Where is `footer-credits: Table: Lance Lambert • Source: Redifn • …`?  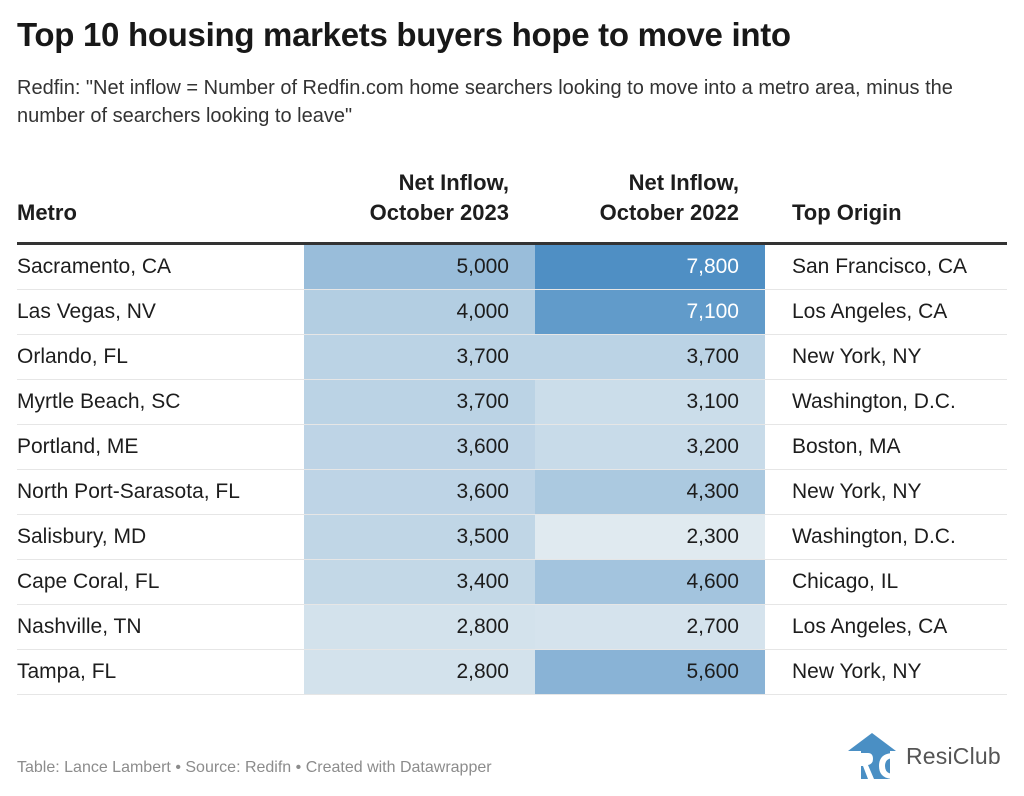 footer-credits: Table: Lance Lambert • Source: Redifn • … is located at coordinates (254, 767).